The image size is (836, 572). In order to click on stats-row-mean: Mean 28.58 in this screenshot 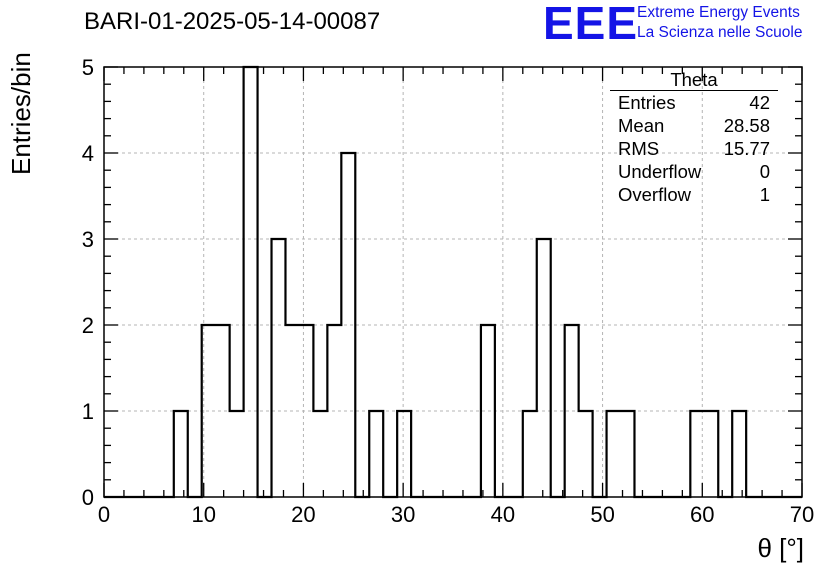, I will do `click(694, 125)`.